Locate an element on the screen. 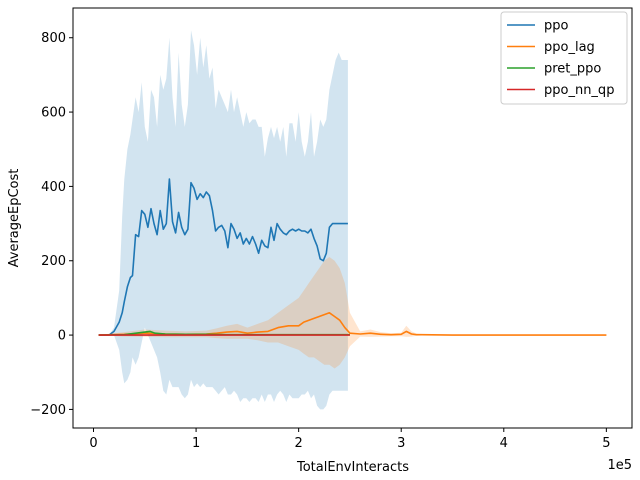 This screenshot has height=480, width=640. legend-label-ppo: ppo is located at coordinates (556, 26).